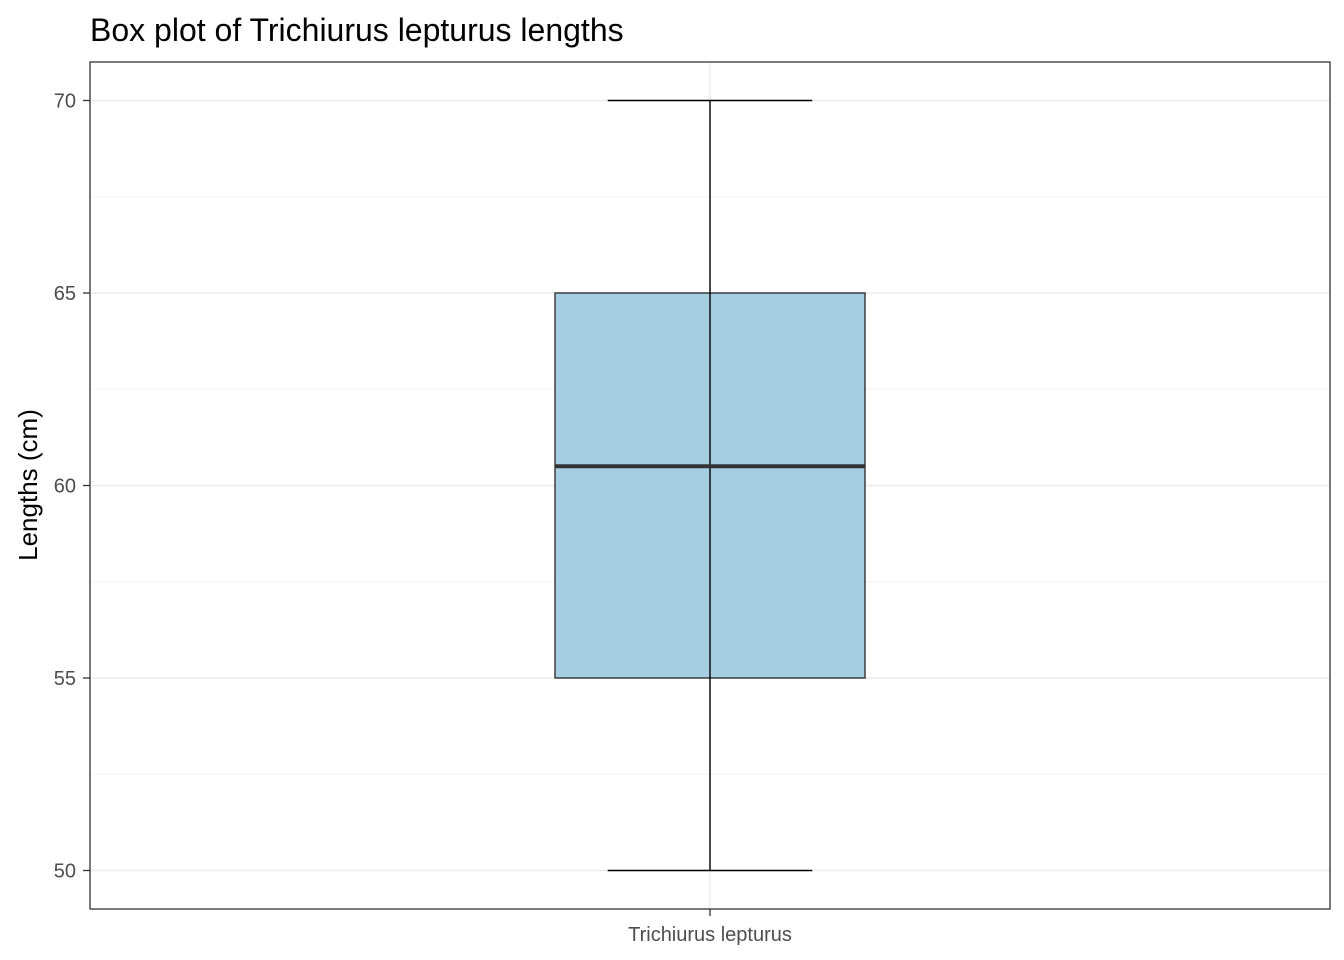 The width and height of the screenshot is (1344, 960). What do you see at coordinates (710, 935) in the screenshot?
I see `x-tick-label: Trichiurus lepturus` at bounding box center [710, 935].